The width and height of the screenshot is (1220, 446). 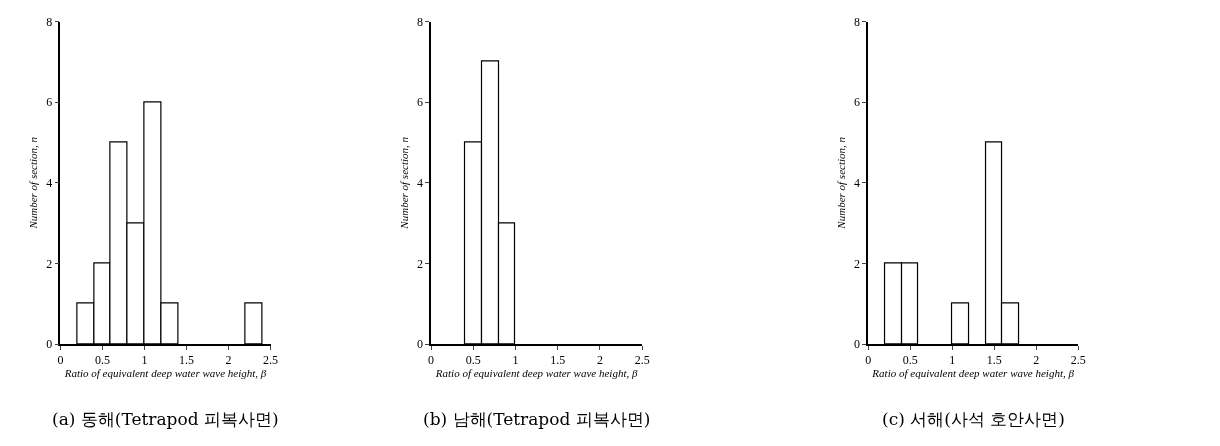 I want to click on text: (b) 남해(Tetrapod 피복사면), so click(x=537, y=419).